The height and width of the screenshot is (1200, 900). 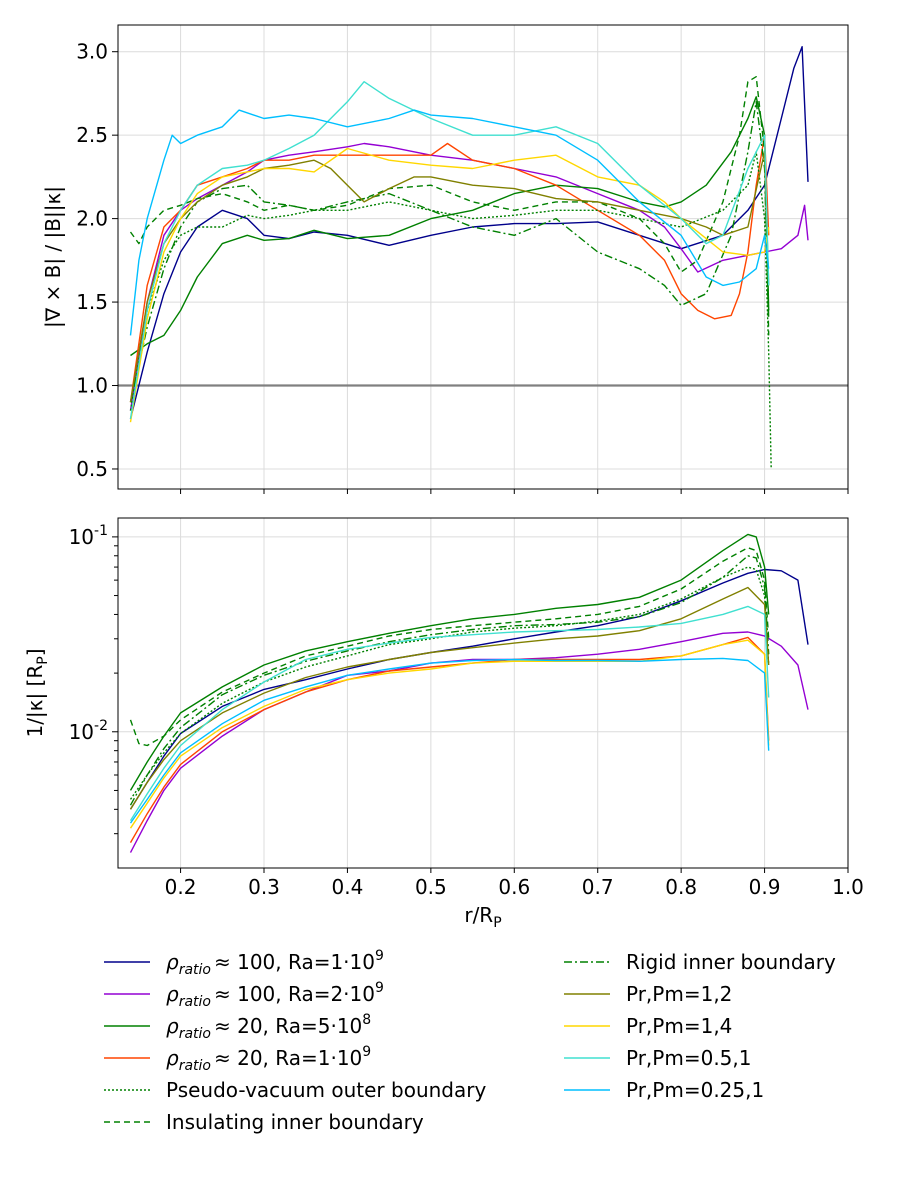 What do you see at coordinates (268, 1059) in the screenshot?
I see `legend-label: ρratio ≈ 20, Ra=1·109` at bounding box center [268, 1059].